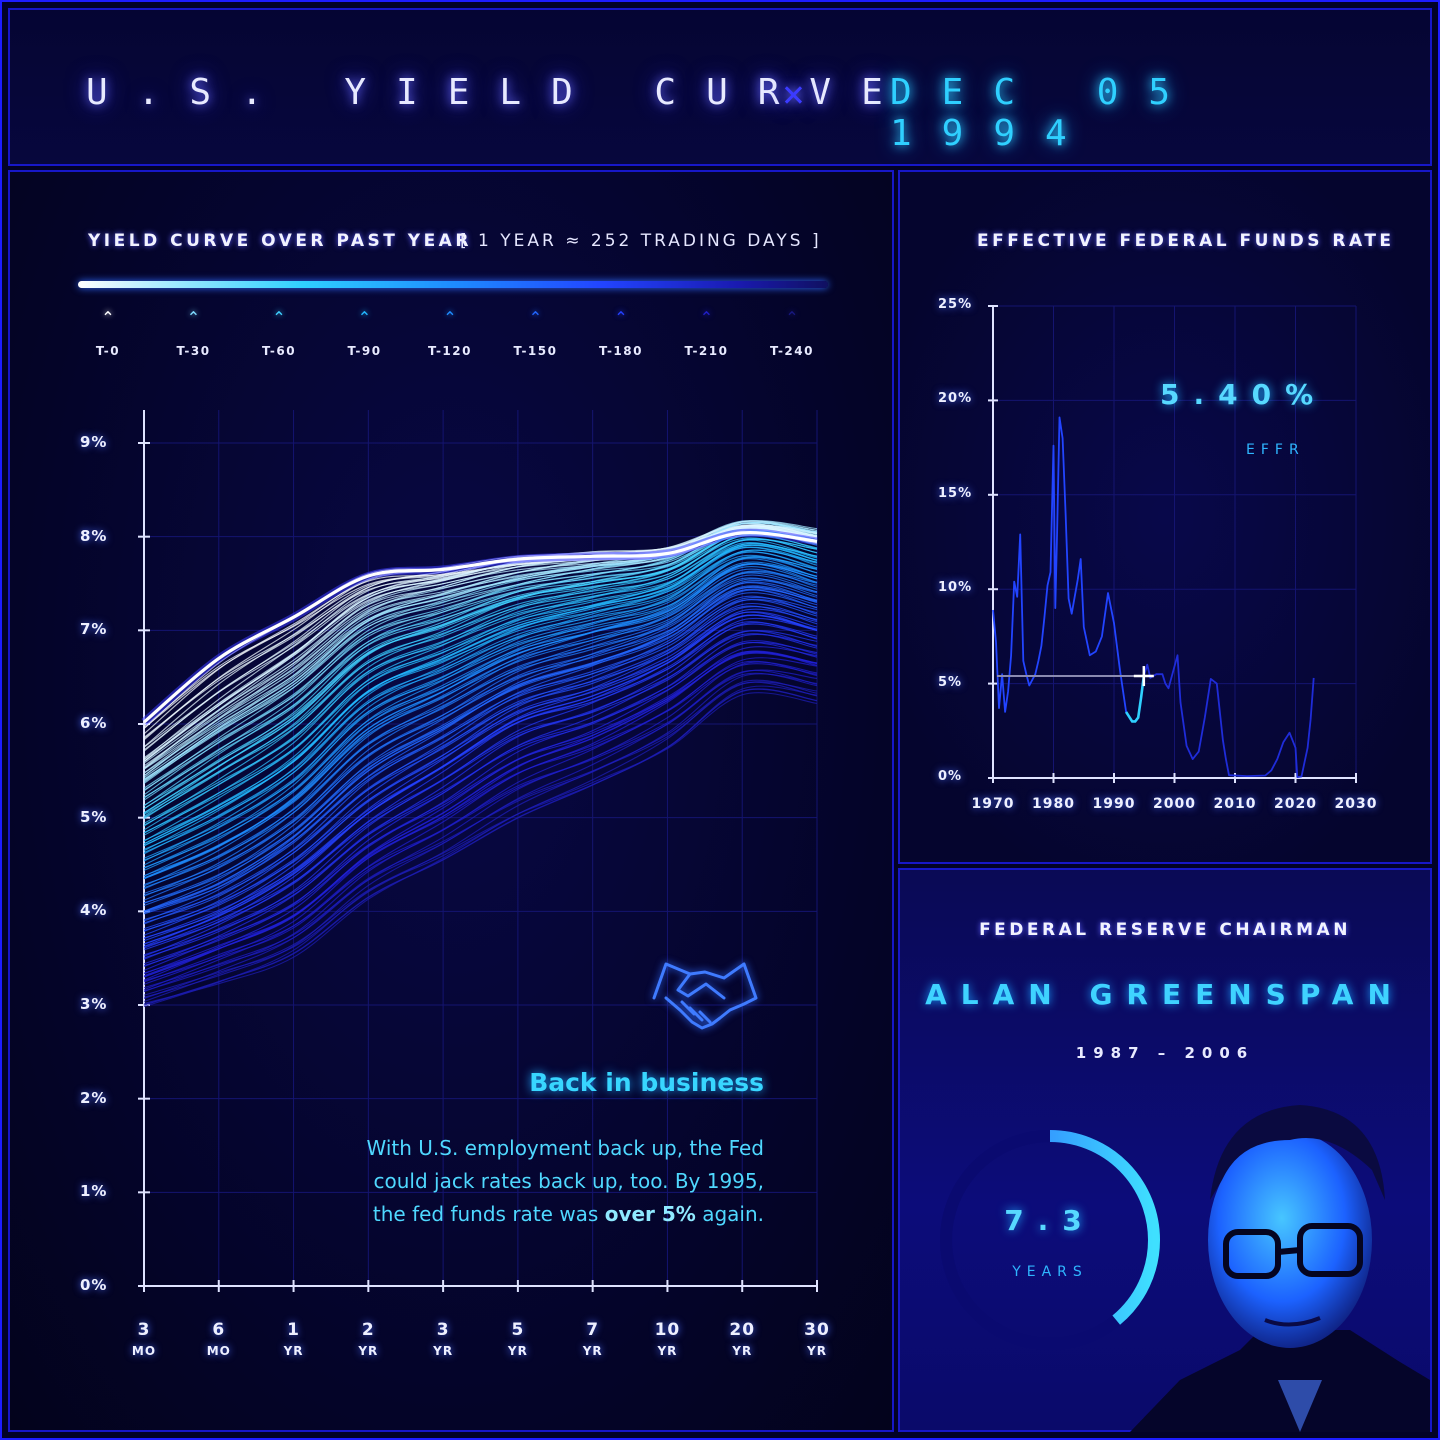 The image size is (1440, 1440). I want to click on effr-x-tick-label: 2030, so click(1356, 804).